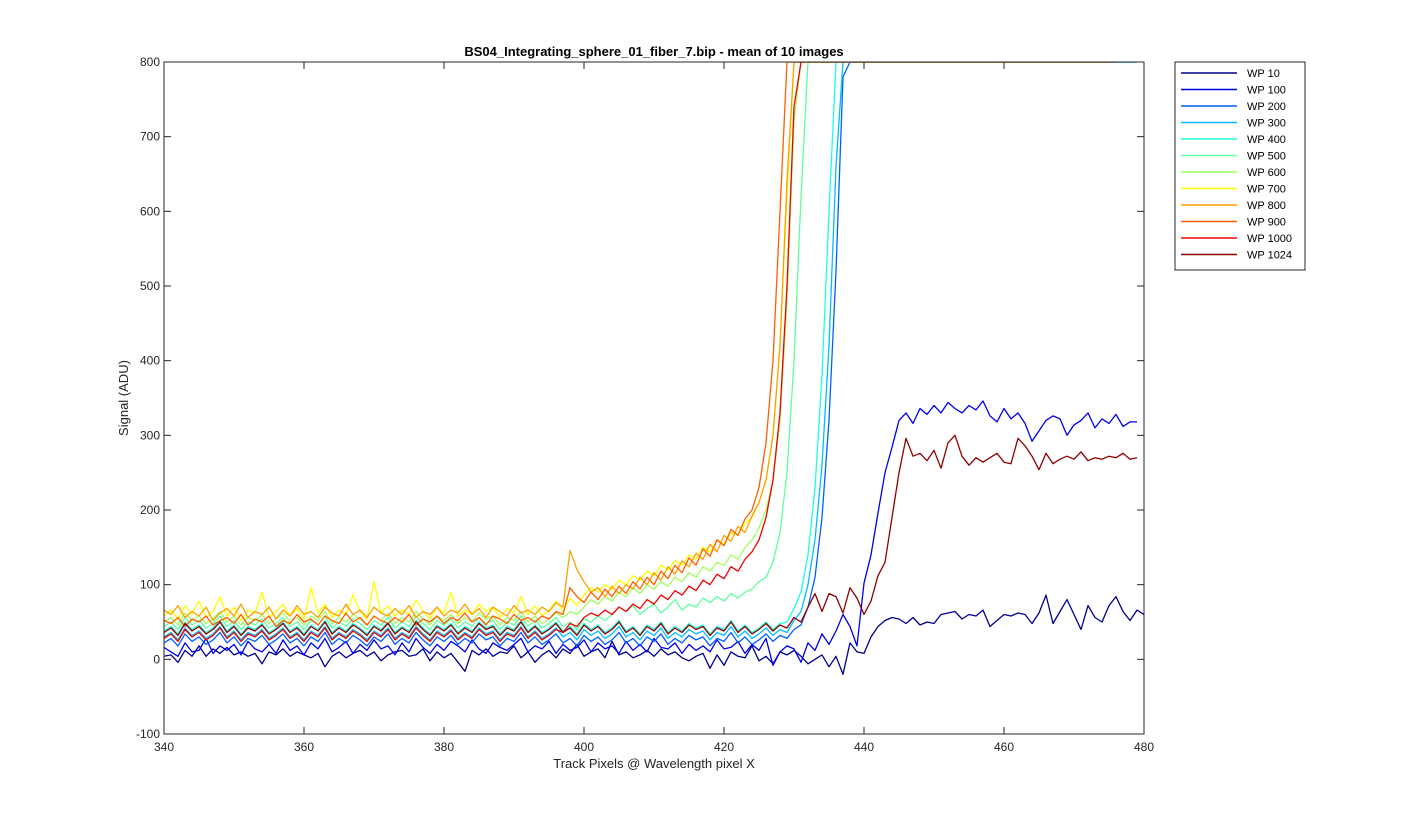 The height and width of the screenshot is (825, 1425). I want to click on x-tick-label: 360, so click(304, 747).